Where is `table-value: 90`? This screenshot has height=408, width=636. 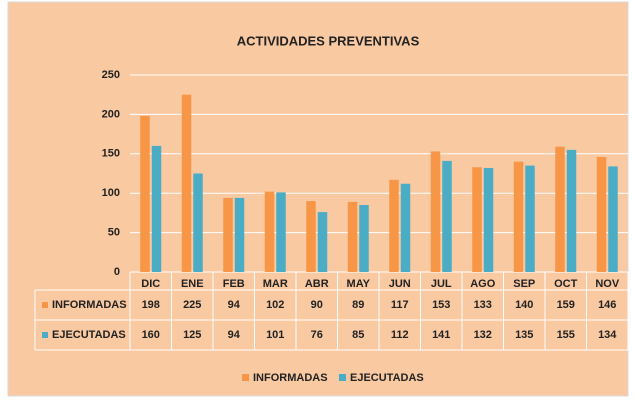 table-value: 90 is located at coordinates (317, 305).